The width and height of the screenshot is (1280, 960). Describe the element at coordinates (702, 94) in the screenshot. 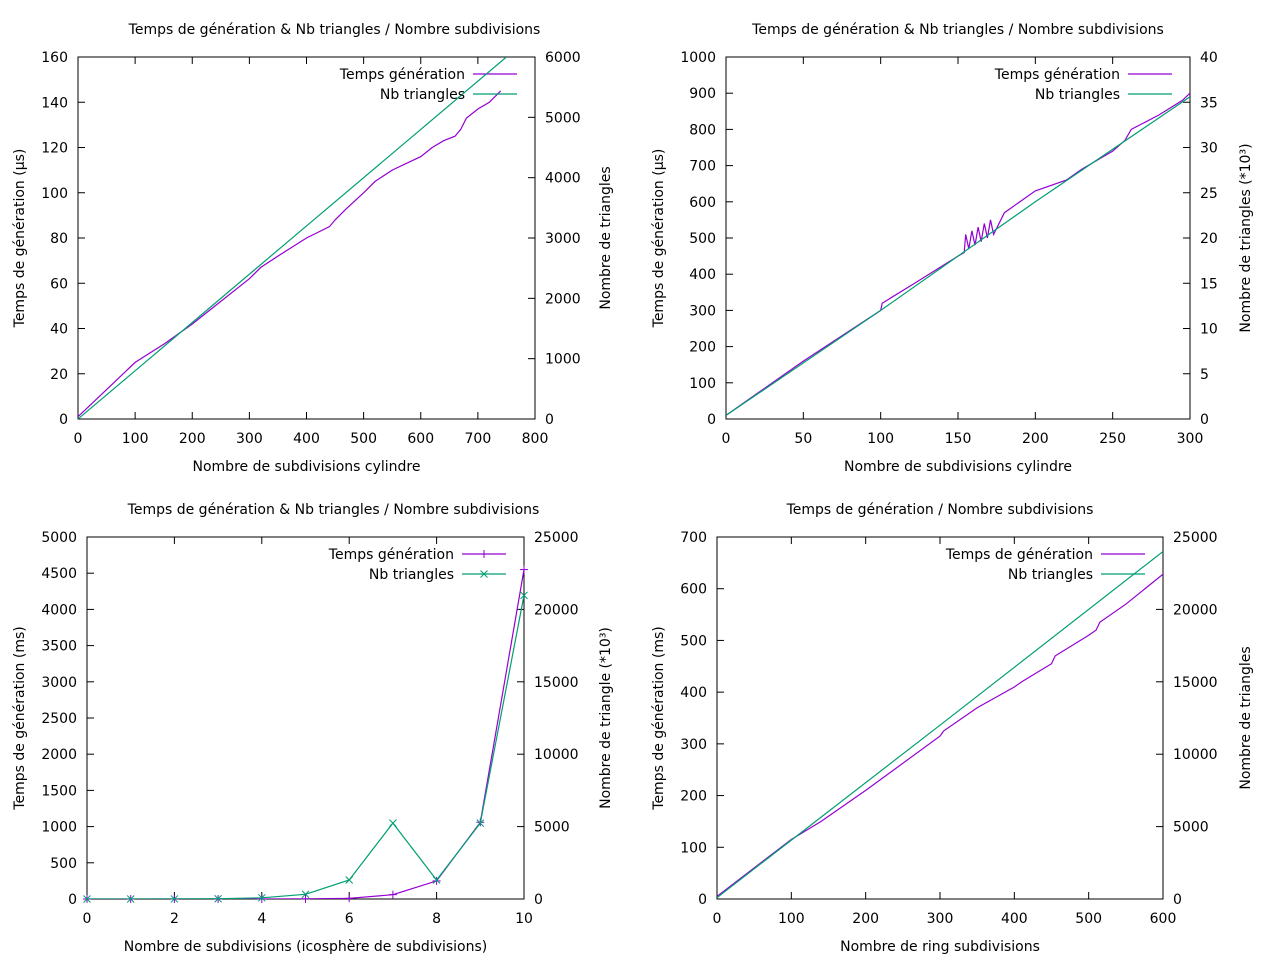

I see `y-tick-label: 900` at that location.